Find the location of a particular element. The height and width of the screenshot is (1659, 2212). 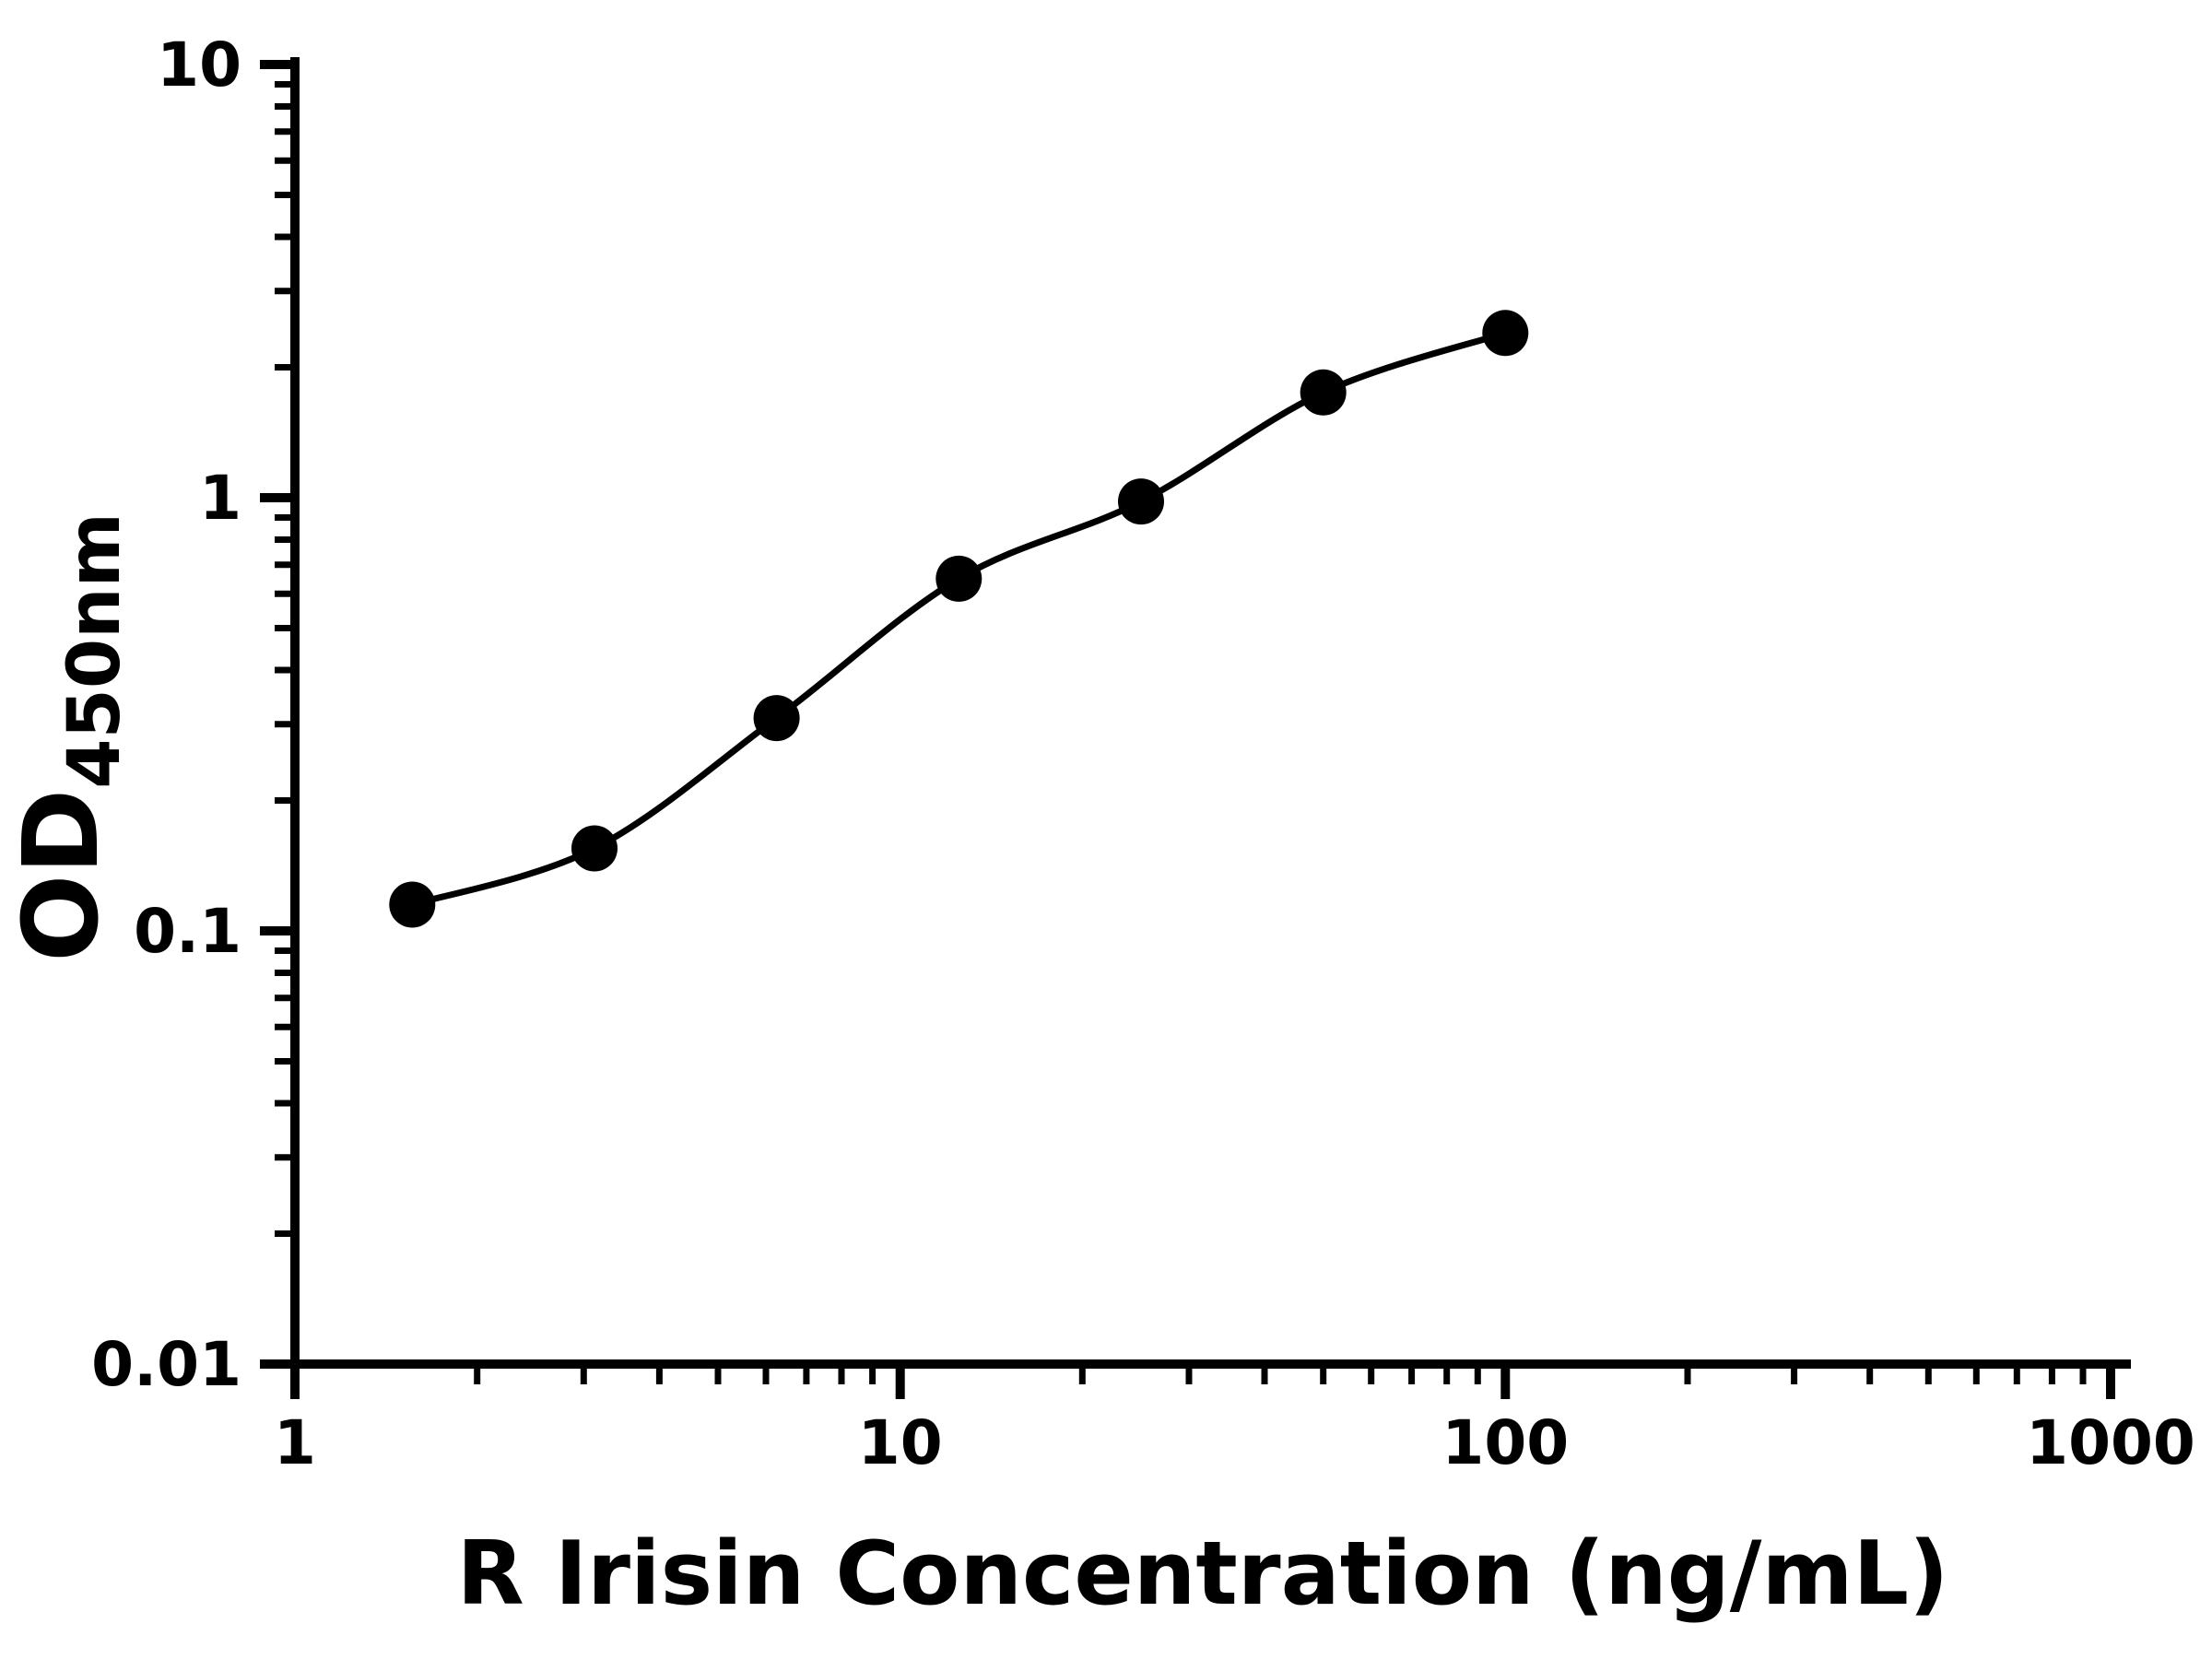

y-axis-title: OD450nm is located at coordinates (69, 737).